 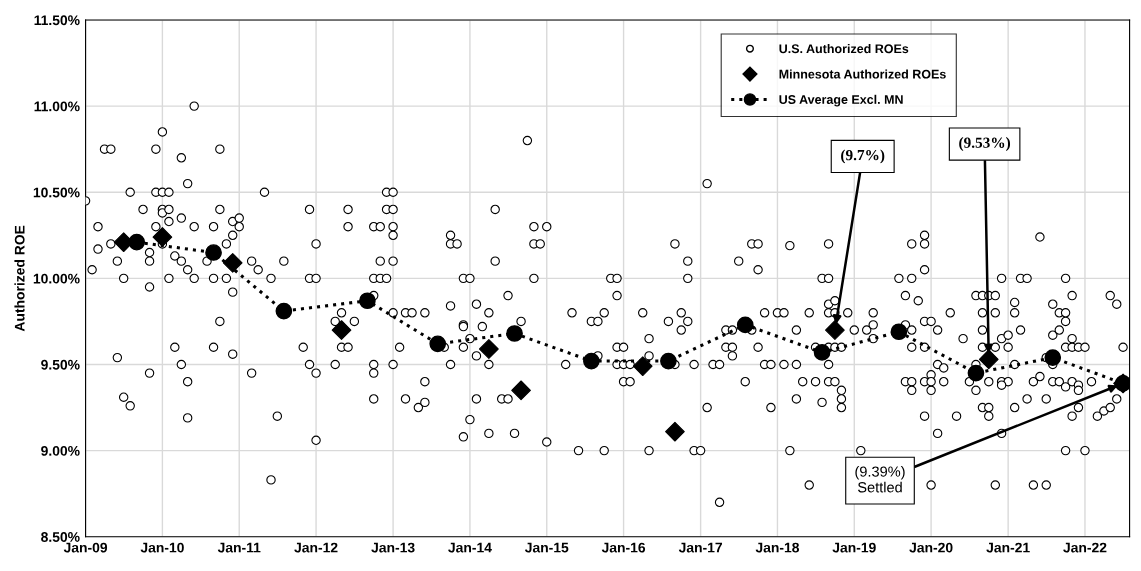 What do you see at coordinates (862, 74) in the screenshot?
I see `legend-label: Minnesota Authorized ROEs` at bounding box center [862, 74].